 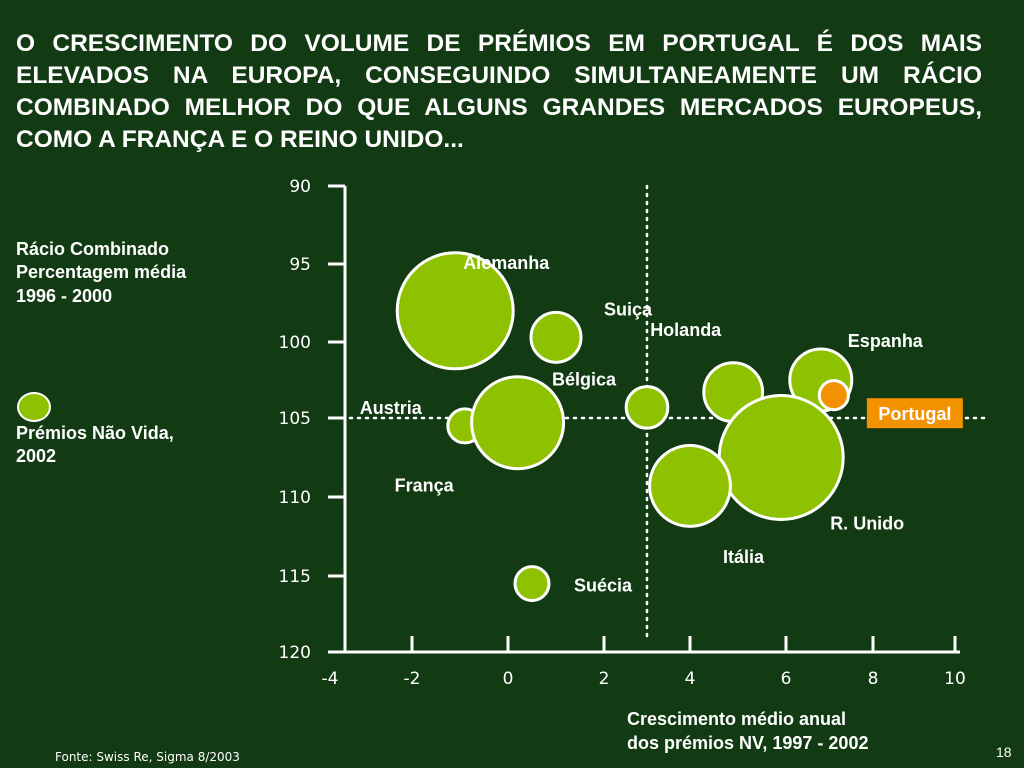 I want to click on bubble-suecia, so click(x=532, y=584).